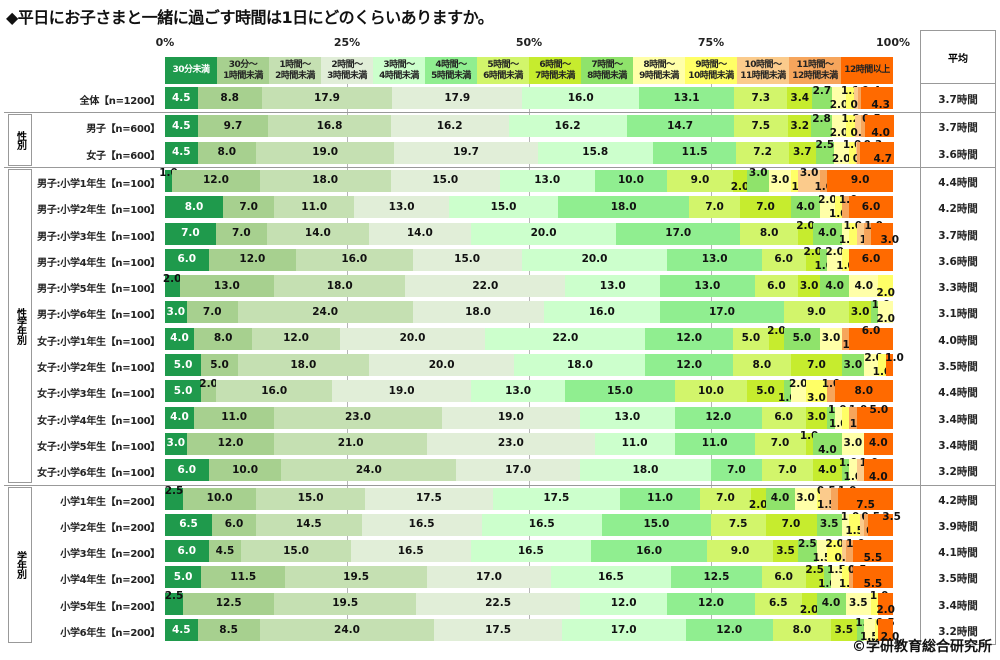 The image size is (1000, 660). Describe the element at coordinates (711, 70) in the screenshot. I see `legend-item: 9時間～ 10時間未満` at that location.